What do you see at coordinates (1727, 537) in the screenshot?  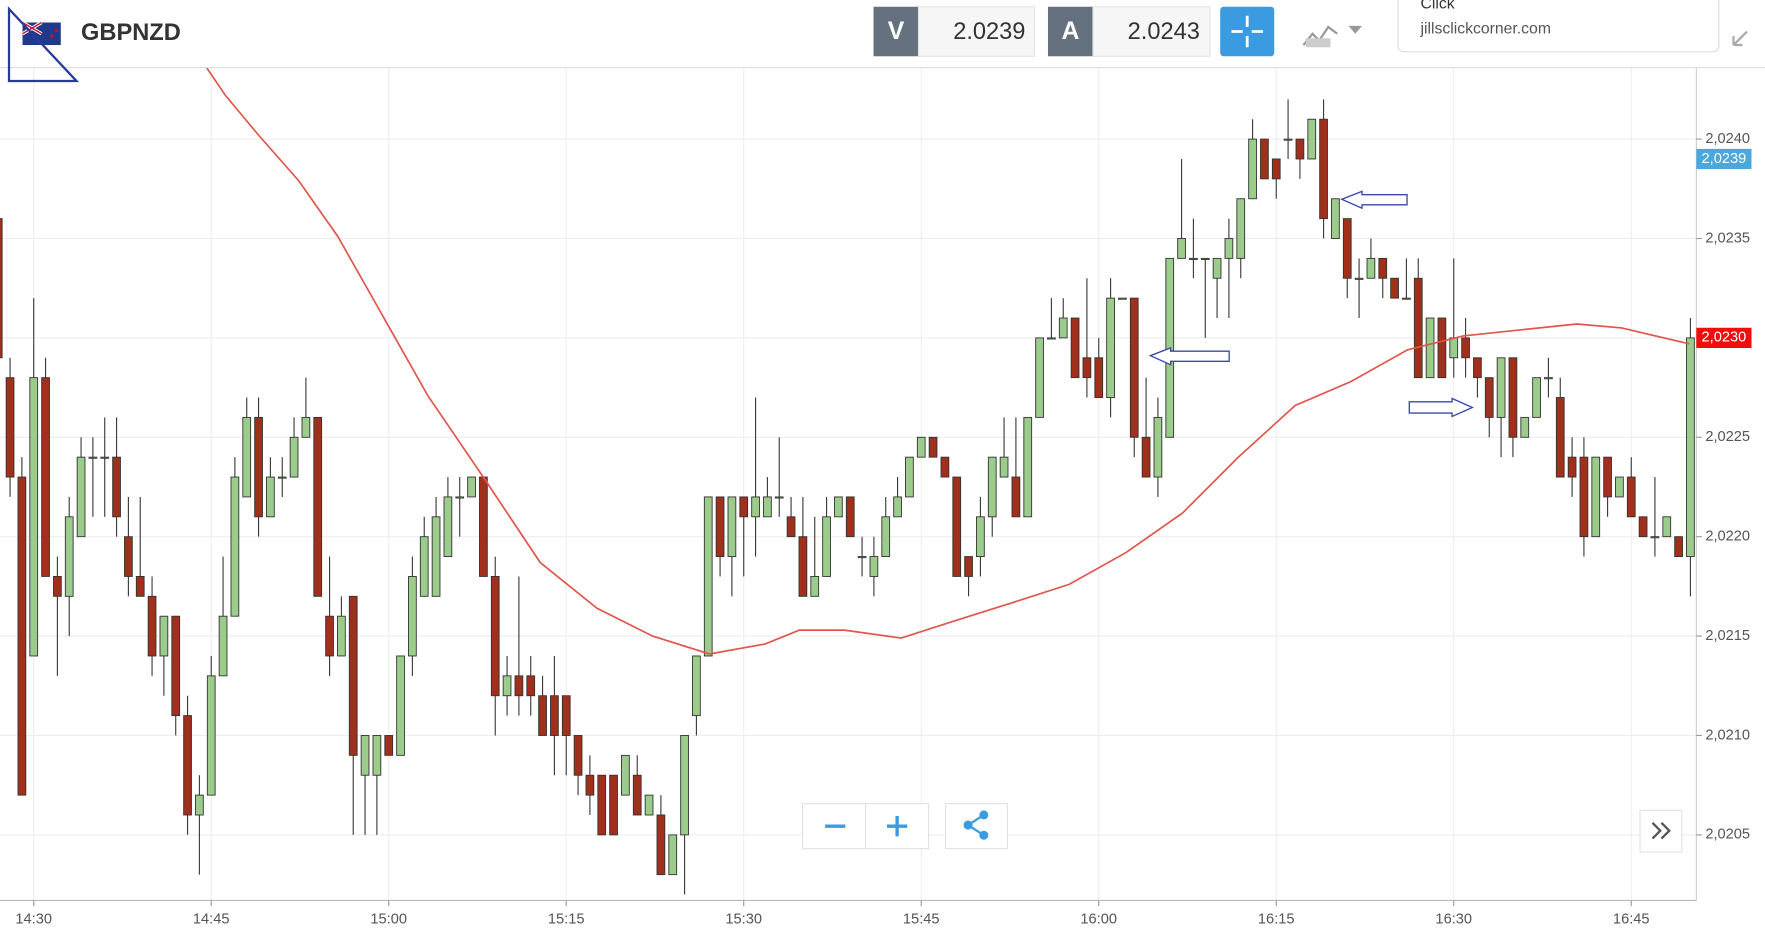 I see `y-tick-label: 2,0220` at bounding box center [1727, 537].